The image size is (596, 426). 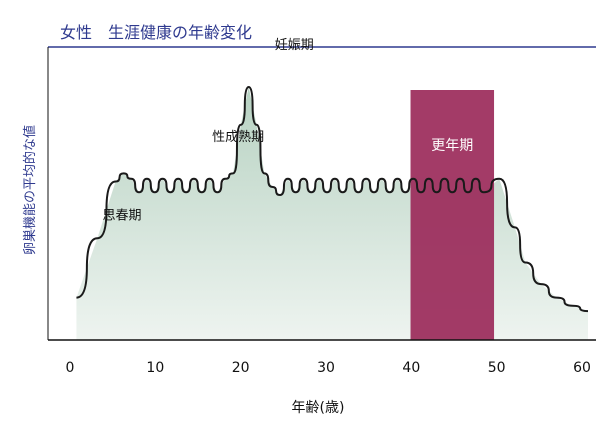 I want to click on x-axis-label: 年齢(歳), so click(x=318, y=408).